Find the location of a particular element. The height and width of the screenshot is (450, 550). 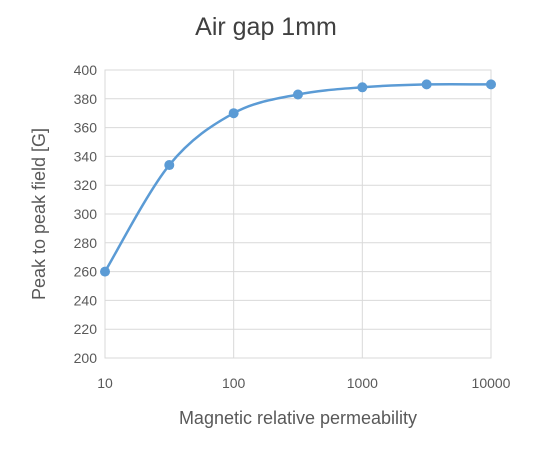

chart-title: Air gap 1mm is located at coordinates (266, 27).